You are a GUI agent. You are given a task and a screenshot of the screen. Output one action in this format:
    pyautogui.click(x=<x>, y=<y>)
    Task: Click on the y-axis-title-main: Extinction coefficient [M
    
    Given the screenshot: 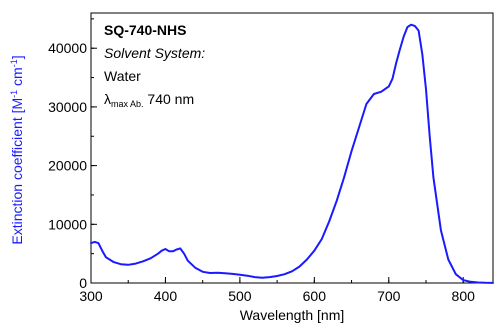 What is the action you would take?
    pyautogui.click(x=17, y=171)
    